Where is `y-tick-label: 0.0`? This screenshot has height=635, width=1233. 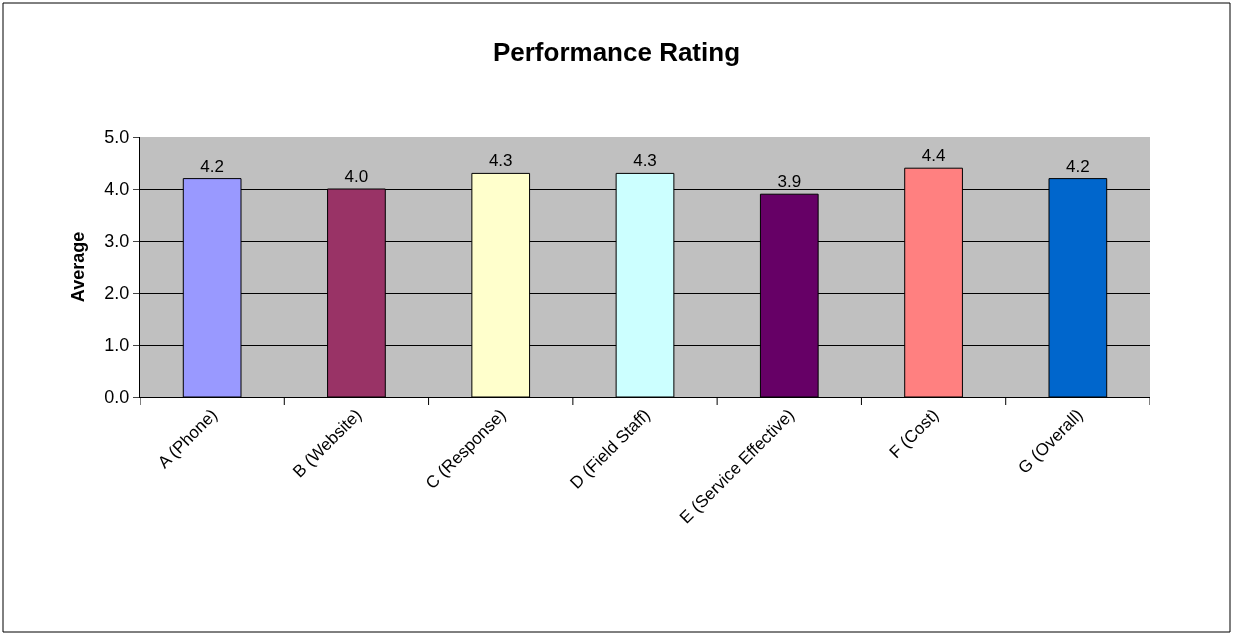 y-tick-label: 0.0 is located at coordinates (117, 397).